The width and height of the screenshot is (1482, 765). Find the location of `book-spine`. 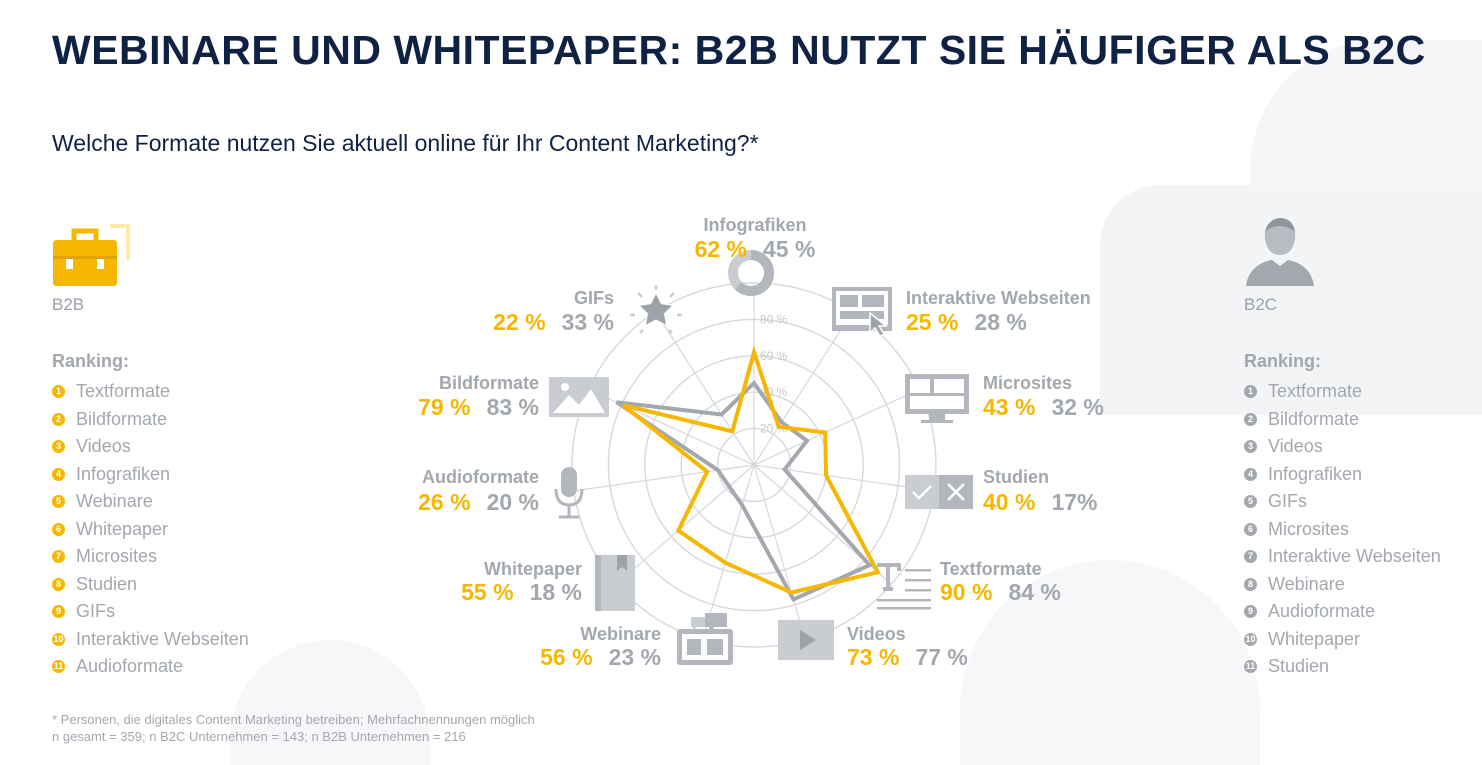

book-spine is located at coordinates (598, 583).